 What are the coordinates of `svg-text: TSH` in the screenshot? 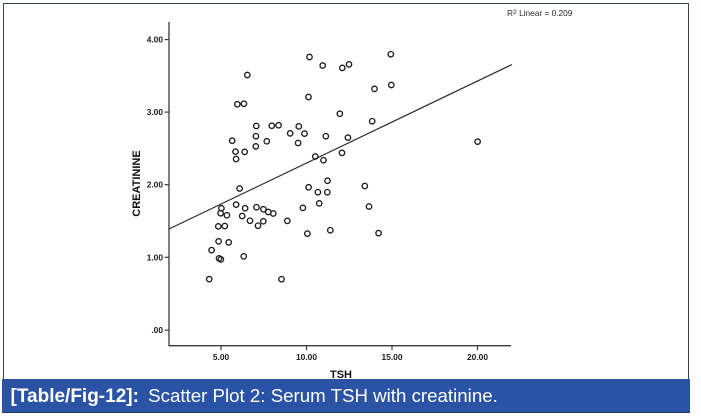 It's located at (341, 375).